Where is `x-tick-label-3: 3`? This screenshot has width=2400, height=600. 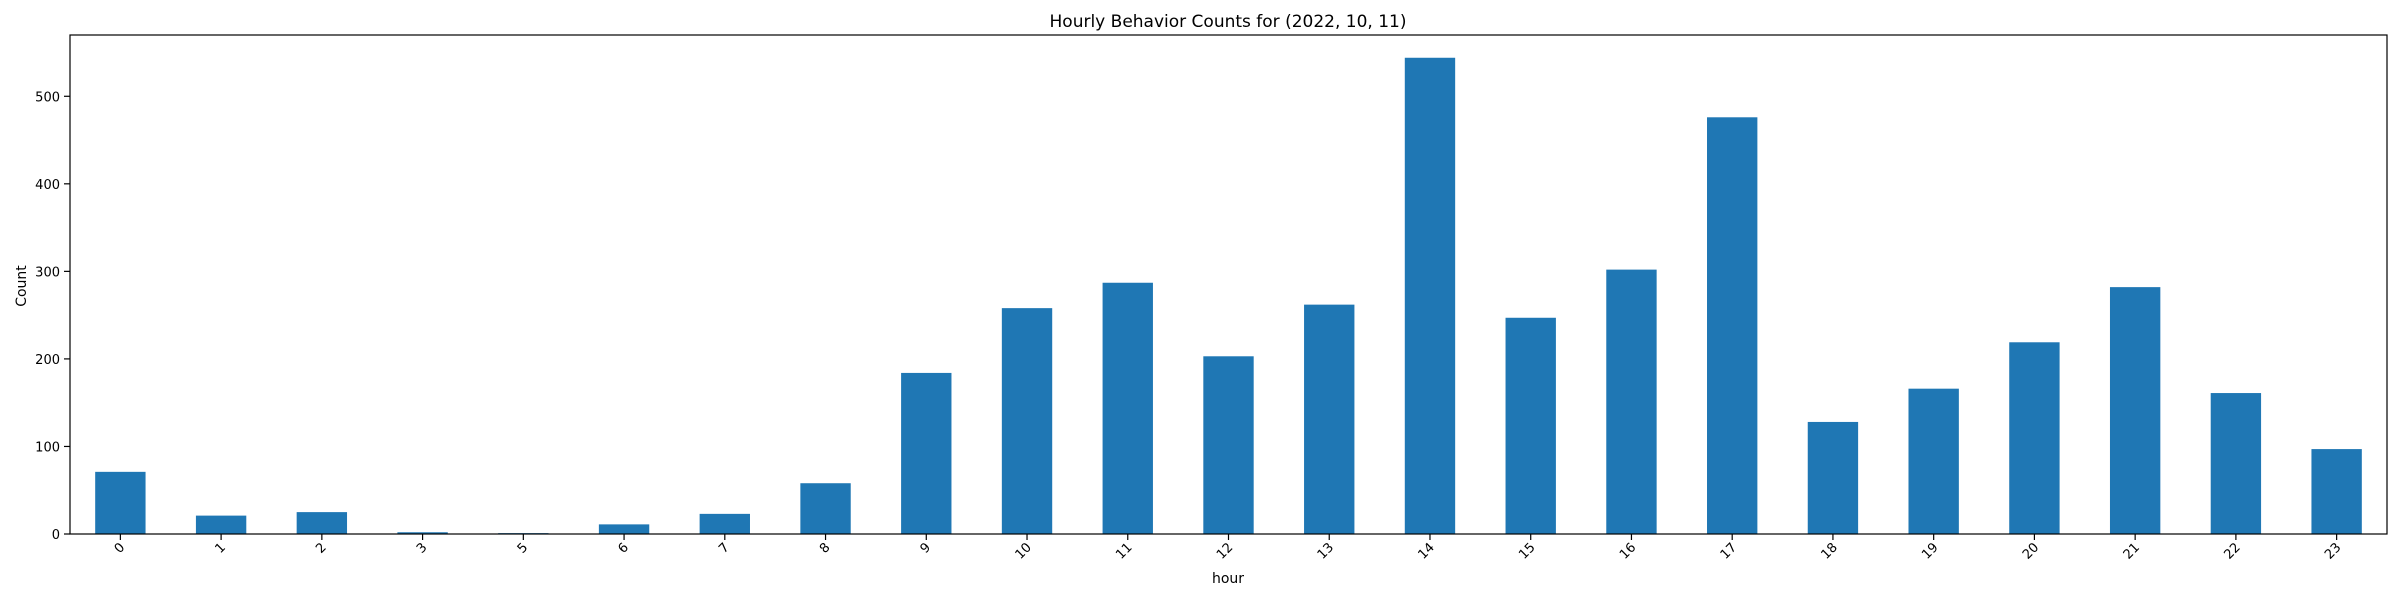
x-tick-label-3: 3 is located at coordinates (422, 548).